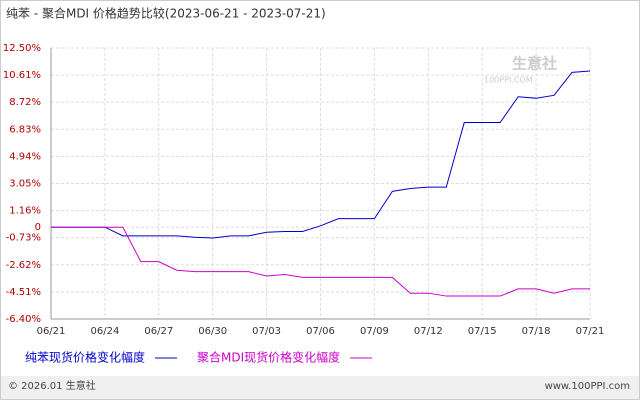 The height and width of the screenshot is (400, 640). I want to click on y-tick-label: 3.05%, so click(25, 184).